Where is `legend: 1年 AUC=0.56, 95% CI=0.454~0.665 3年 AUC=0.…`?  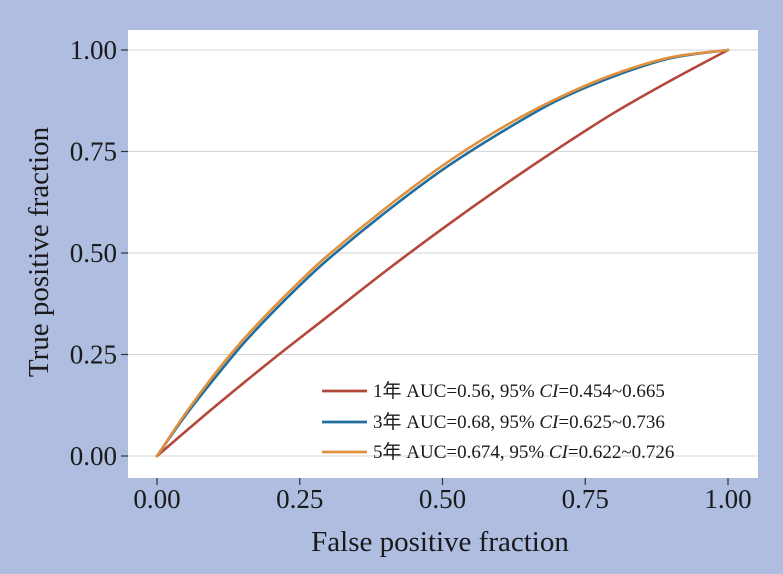 legend: 1年 AUC=0.56, 95% CI=0.454~0.665 3年 AUC=0.… is located at coordinates (498, 421).